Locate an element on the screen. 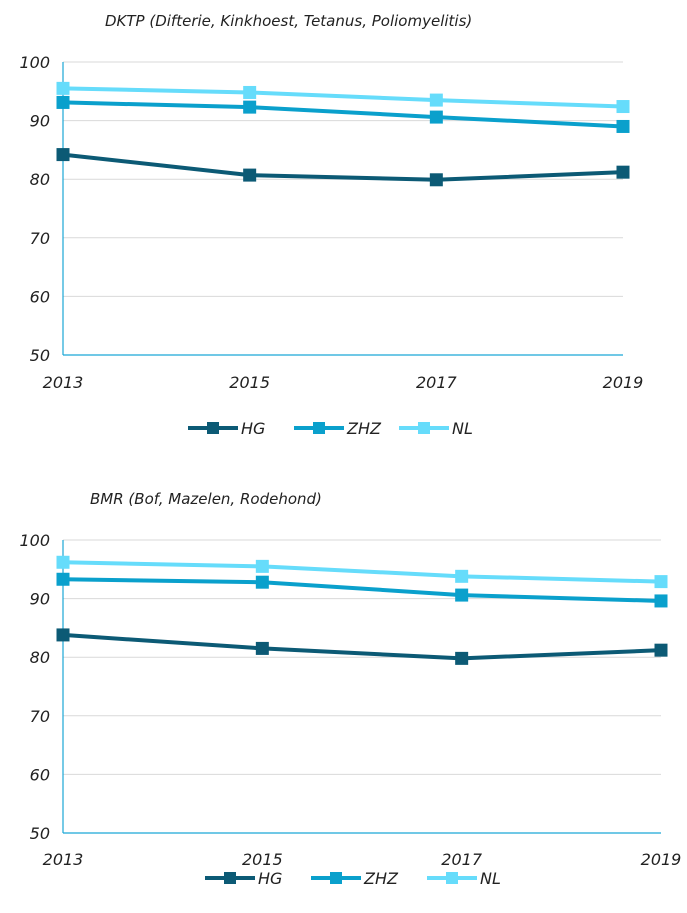 The image size is (687, 913). chart-title: BMR (Bof, Mazelen, Rodehond) is located at coordinates (206, 499).